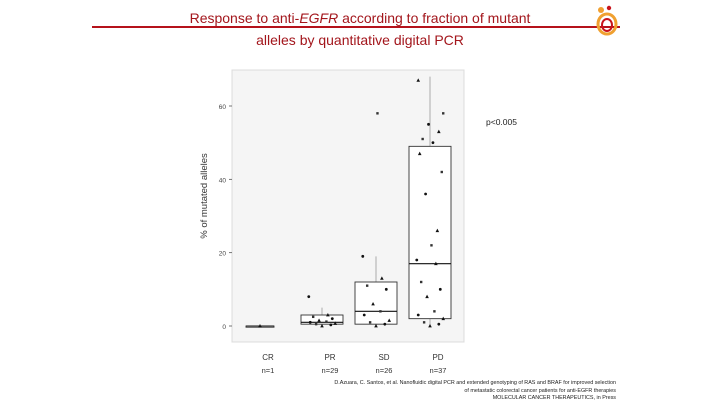 The height and width of the screenshot is (405, 720). I want to click on x-tick-label: CR, so click(268, 357).